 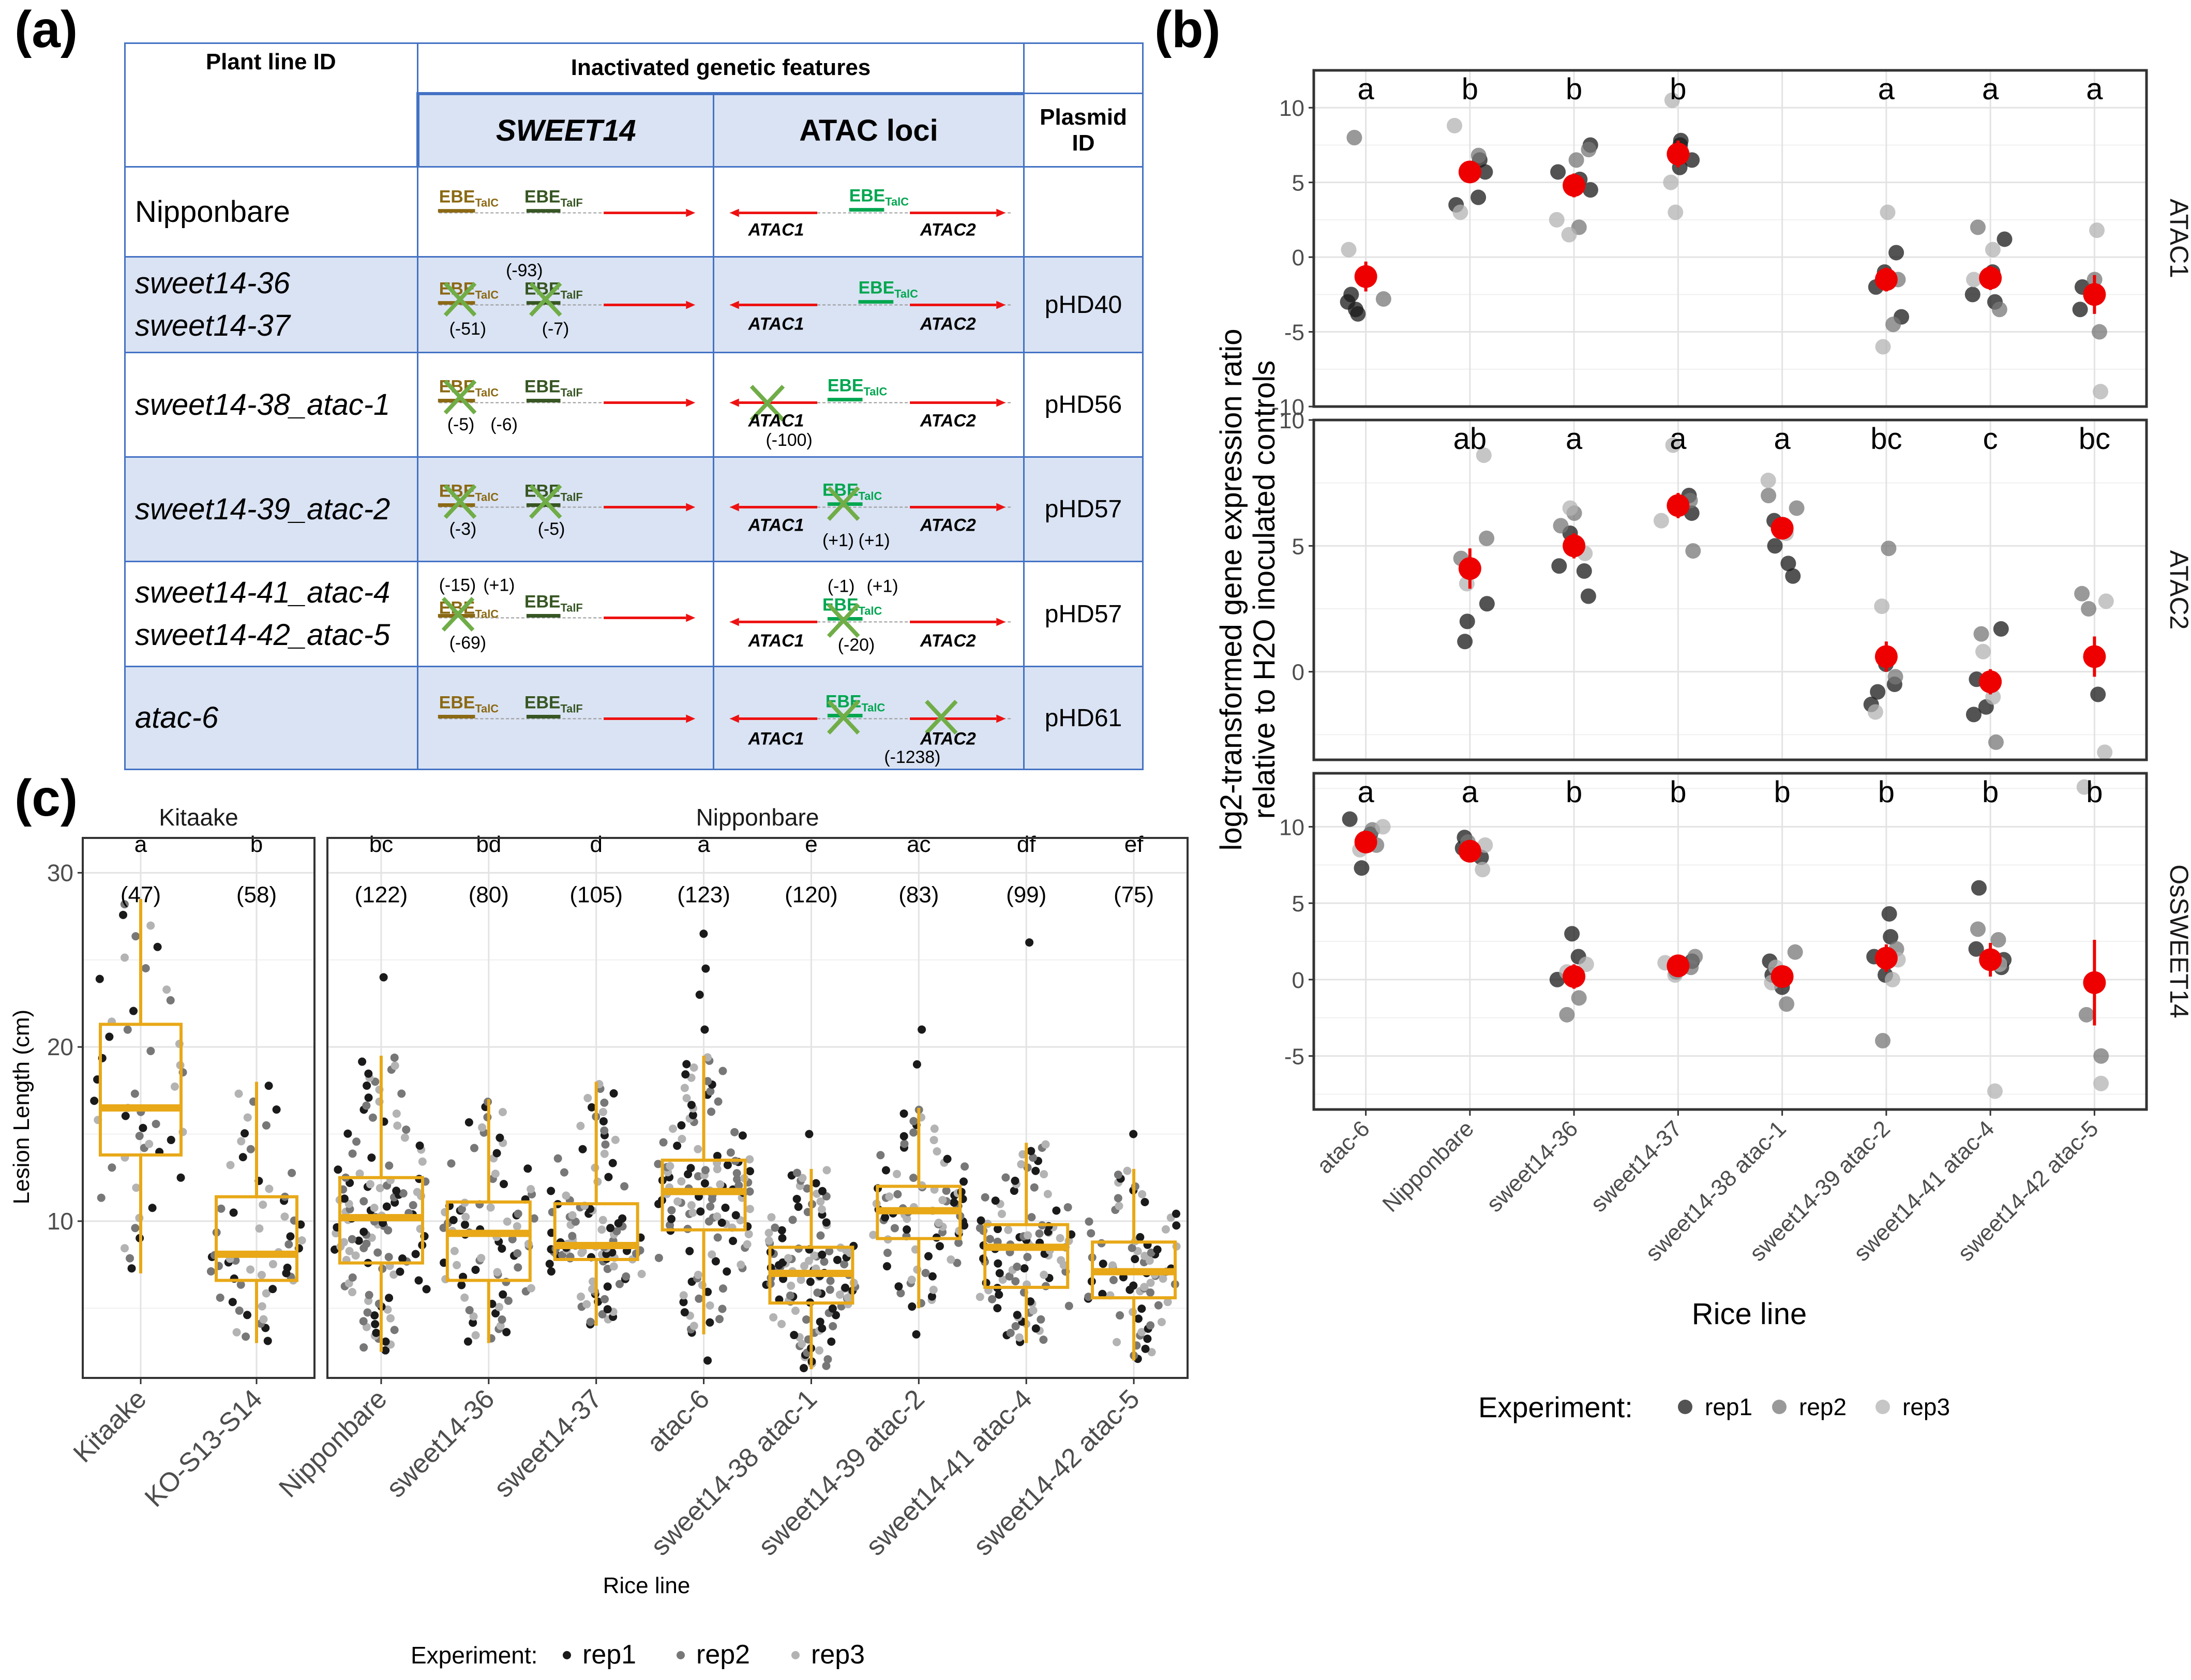 I want to click on legend-label: rep2, so click(x=723, y=1655).